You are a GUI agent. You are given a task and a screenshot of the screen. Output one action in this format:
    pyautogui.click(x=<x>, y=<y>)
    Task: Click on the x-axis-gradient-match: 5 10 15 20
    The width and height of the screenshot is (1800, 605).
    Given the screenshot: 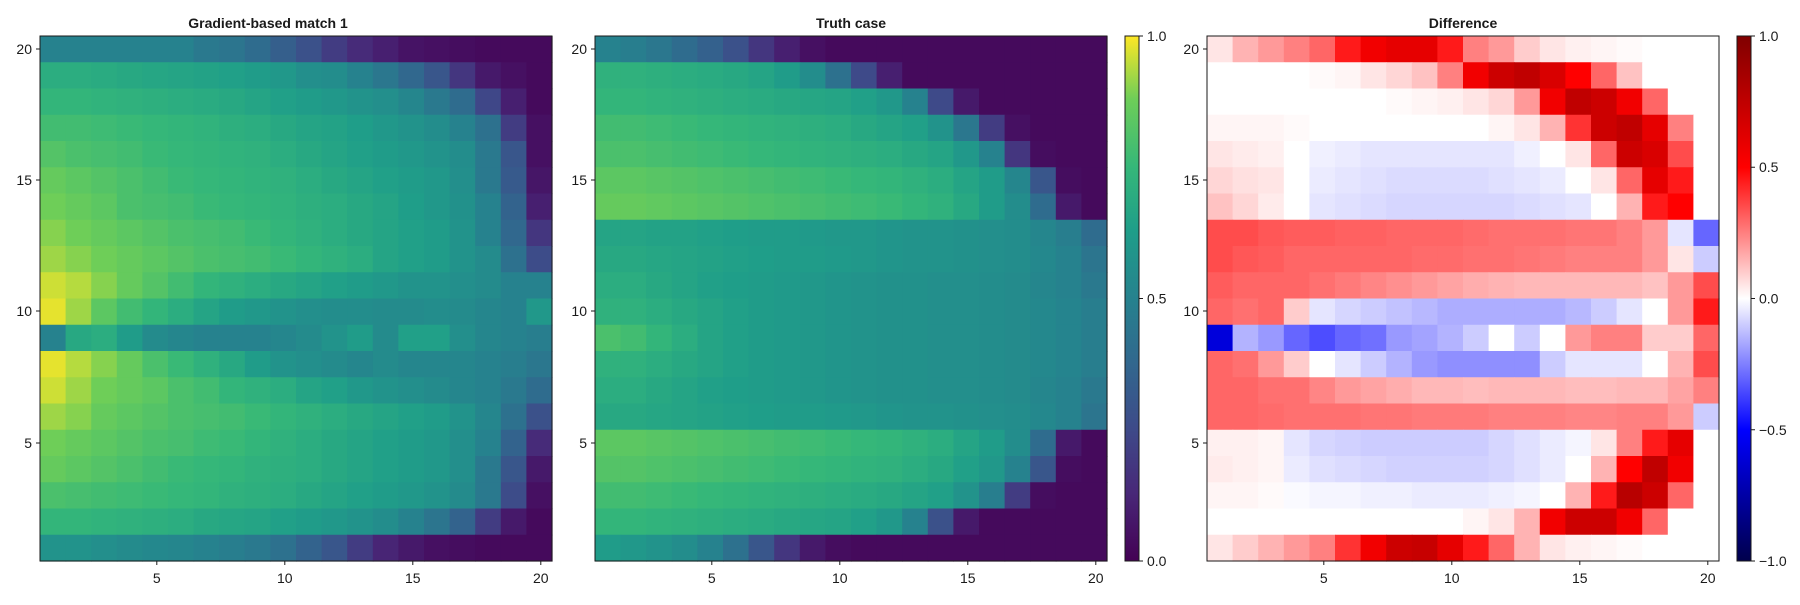 What is the action you would take?
    pyautogui.click(x=351, y=573)
    